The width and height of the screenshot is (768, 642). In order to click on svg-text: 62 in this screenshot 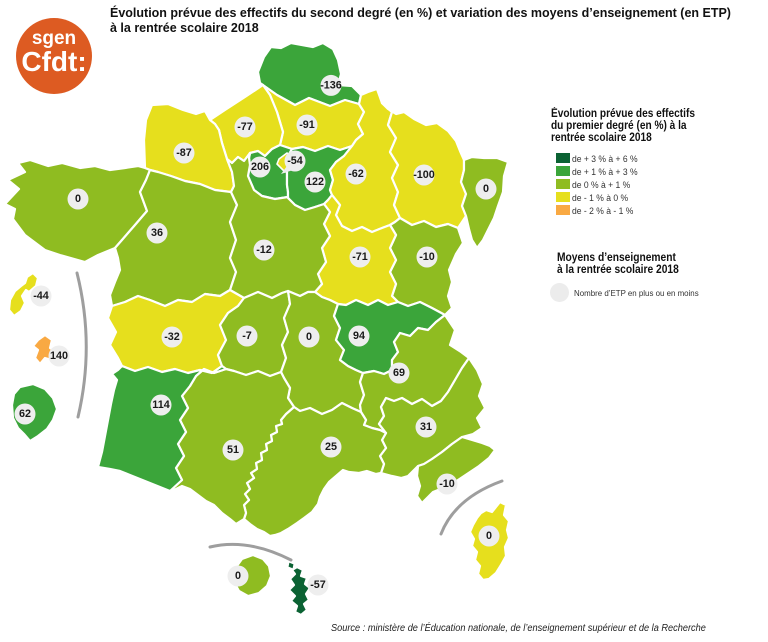, I will do `click(25, 414)`.